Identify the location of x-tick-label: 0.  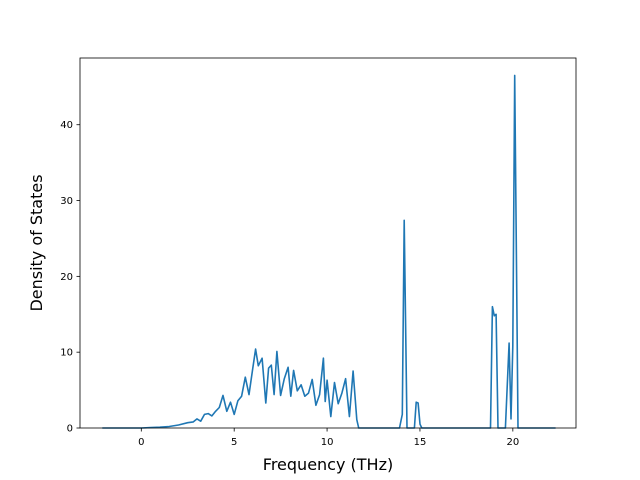
(141, 442).